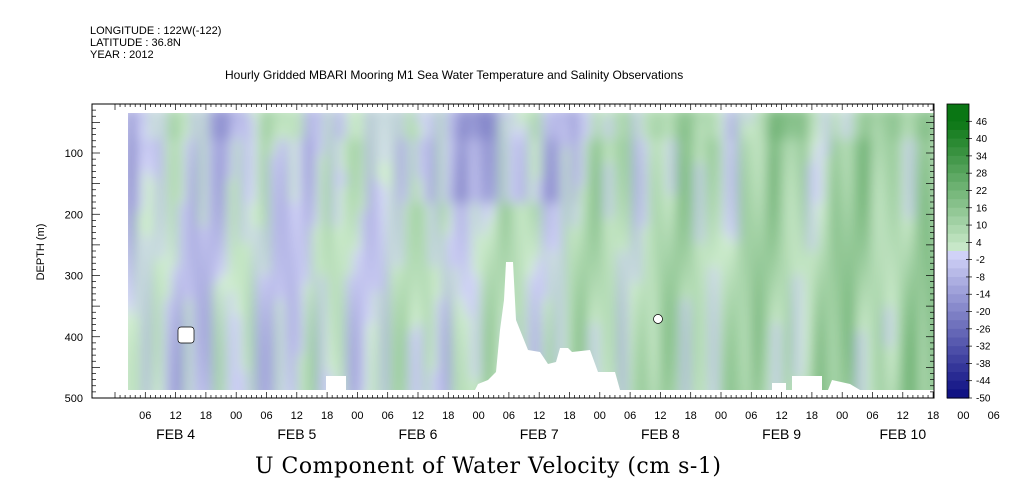 Image resolution: width=1009 pixels, height=504 pixels. I want to click on y-tick-labels: 100 200 300 400 500, so click(74, 276).